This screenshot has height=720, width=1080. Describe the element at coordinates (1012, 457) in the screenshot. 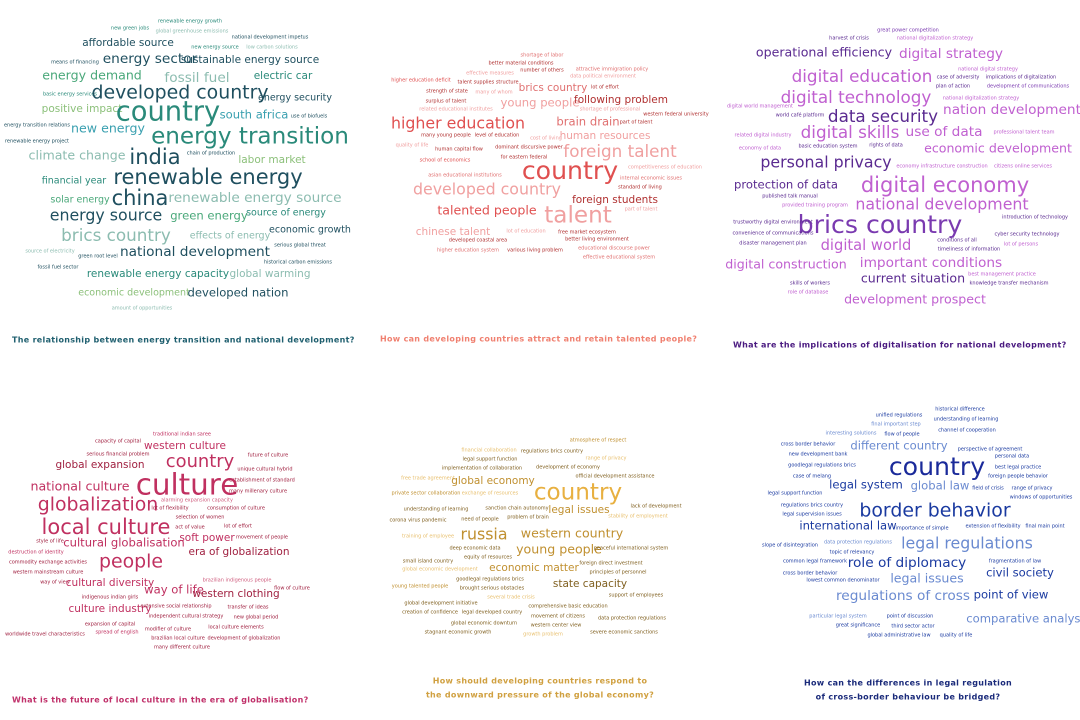

I see `word: personal data` at that location.